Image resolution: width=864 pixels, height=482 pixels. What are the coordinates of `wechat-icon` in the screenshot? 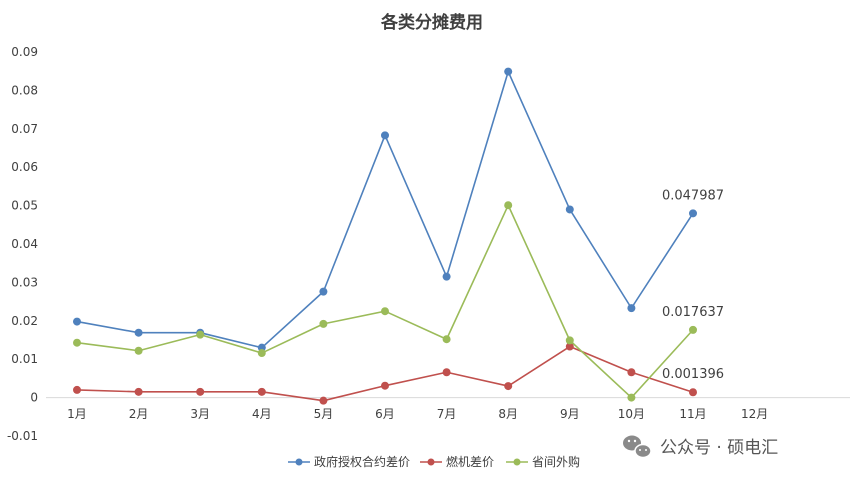 It's located at (637, 447).